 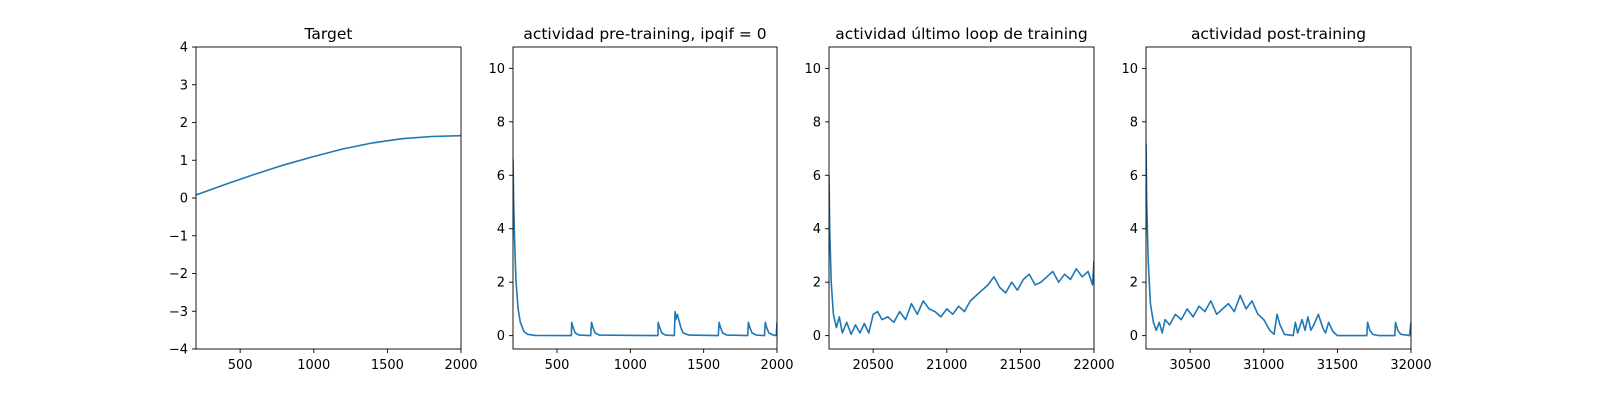 What do you see at coordinates (328, 34) in the screenshot?
I see `chart-title: Target` at bounding box center [328, 34].